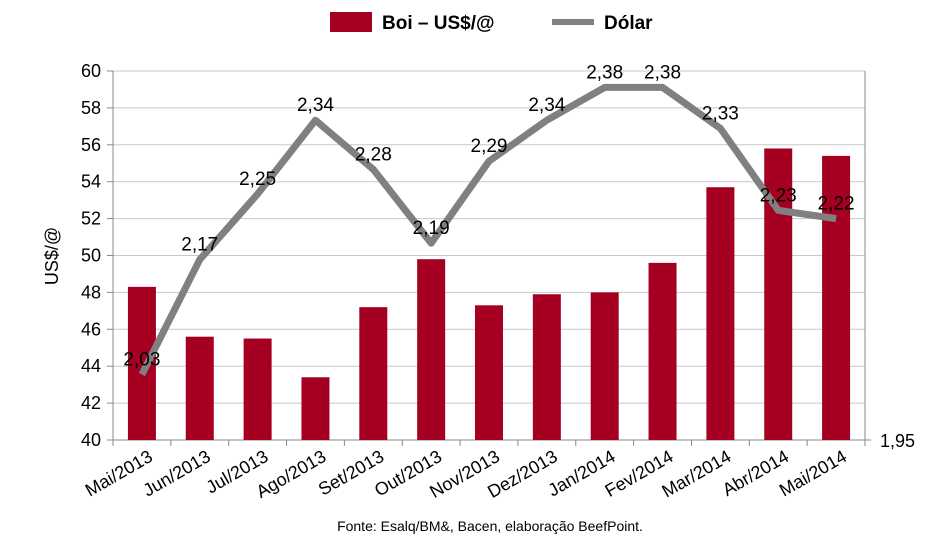 The image size is (939, 539). I want to click on bar-fev-2014, so click(662, 351).